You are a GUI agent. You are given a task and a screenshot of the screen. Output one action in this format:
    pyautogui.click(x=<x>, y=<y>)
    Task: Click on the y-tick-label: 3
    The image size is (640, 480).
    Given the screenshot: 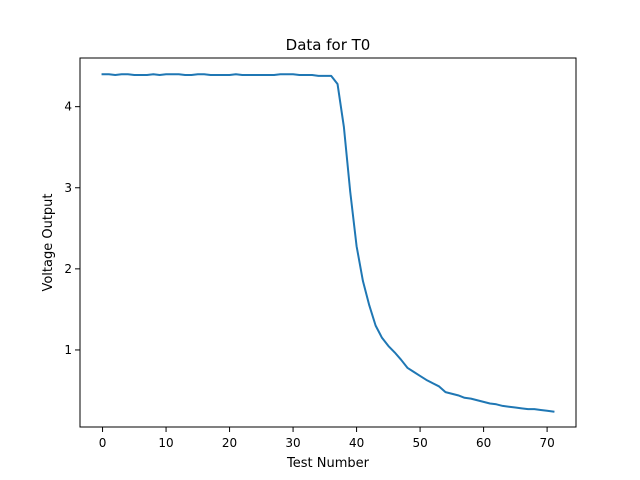 What is the action you would take?
    pyautogui.click(x=68, y=188)
    